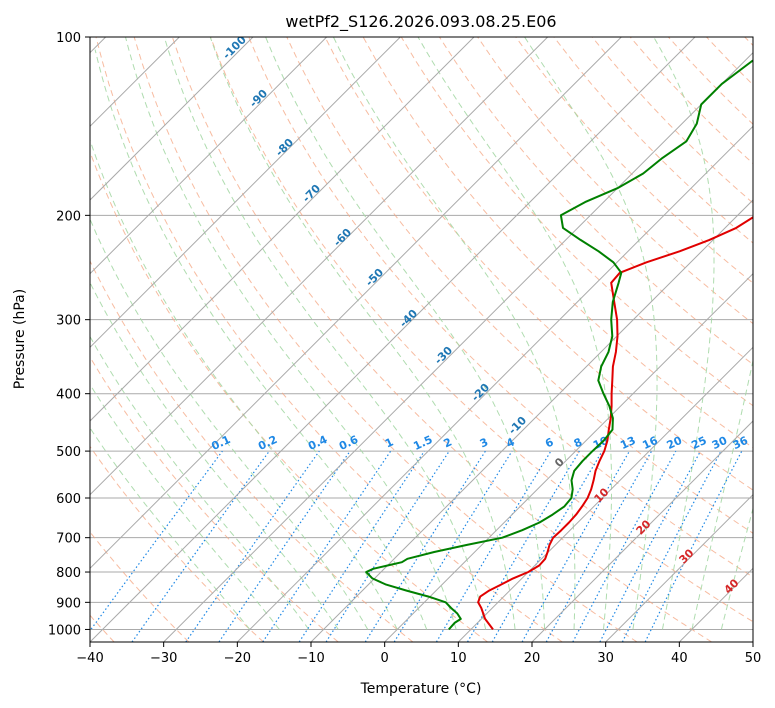 This screenshot has height=708, width=775. I want to click on mixing-ratio-label: 30, so click(720, 443).